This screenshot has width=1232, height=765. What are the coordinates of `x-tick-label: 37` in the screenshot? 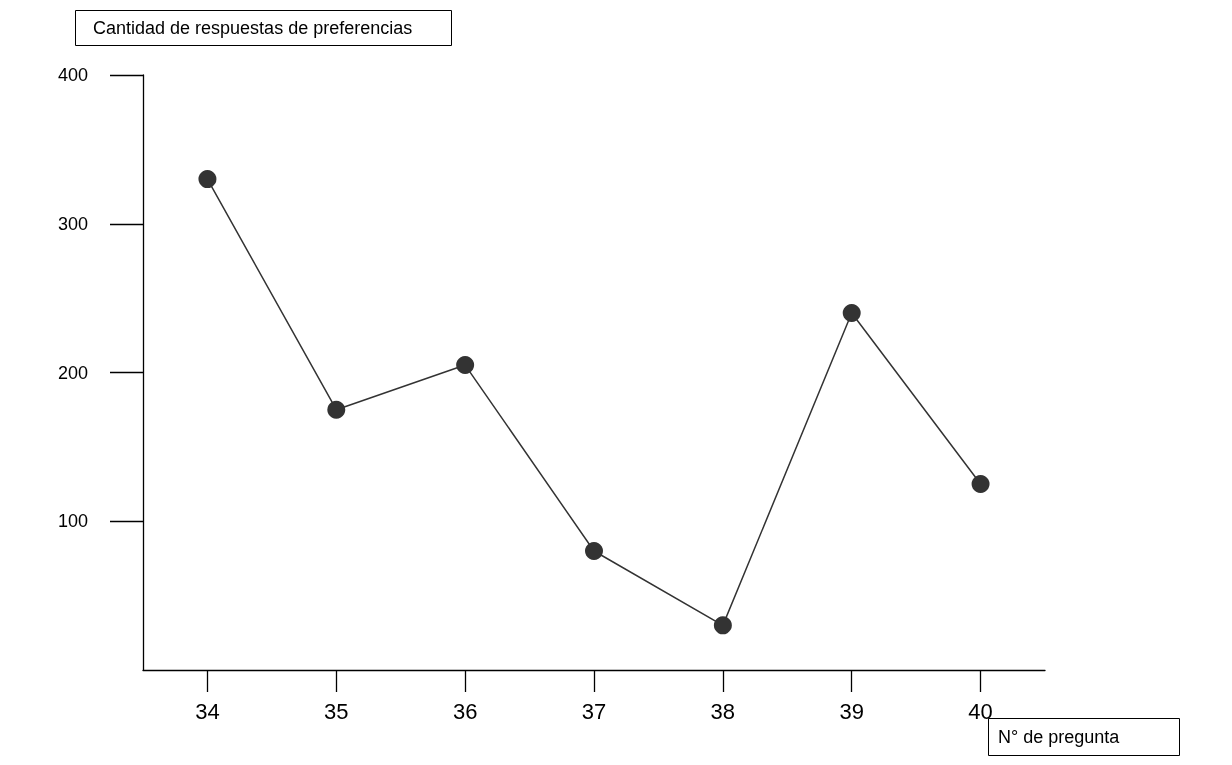 It's located at (594, 711).